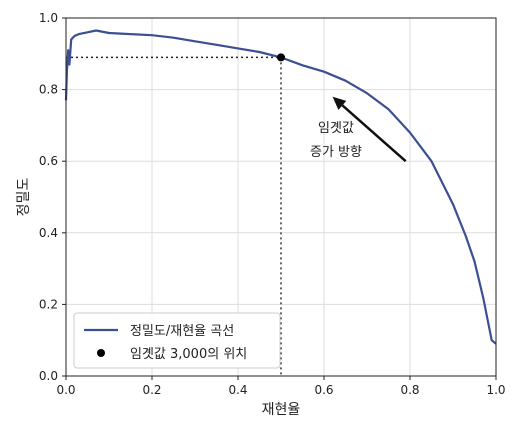 The image size is (521, 431). Describe the element at coordinates (237, 390) in the screenshot. I see `x-tick-label: 0.4` at that location.